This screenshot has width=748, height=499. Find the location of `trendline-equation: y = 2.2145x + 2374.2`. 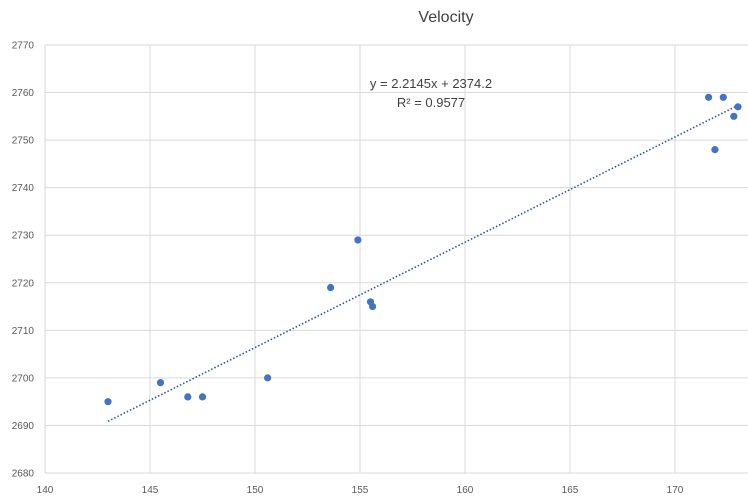

trendline-equation: y = 2.2145x + 2374.2 is located at coordinates (431, 83).